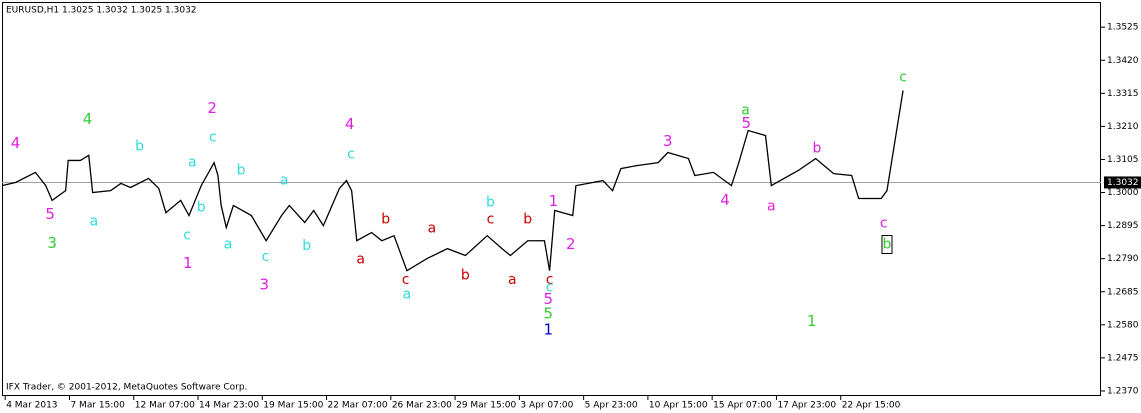 This screenshot has width=1141, height=413. Describe the element at coordinates (358, 406) in the screenshot. I see `x-tick-label: 22 Mar 07:00` at that location.